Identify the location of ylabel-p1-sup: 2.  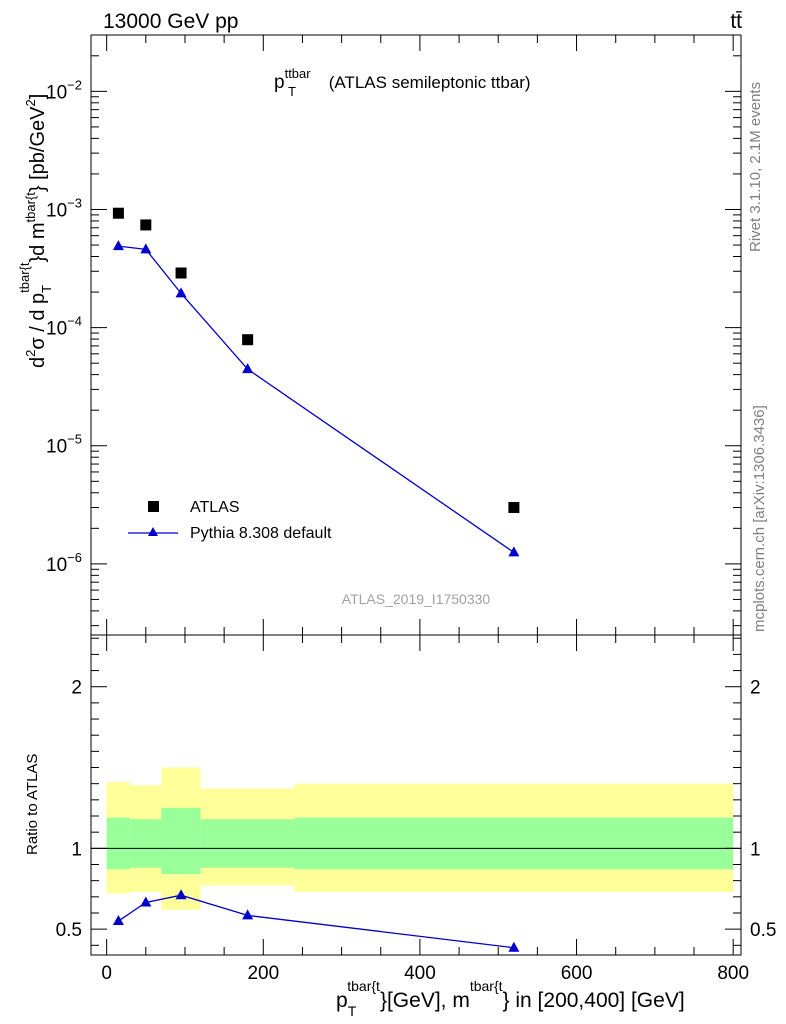
(30, 353).